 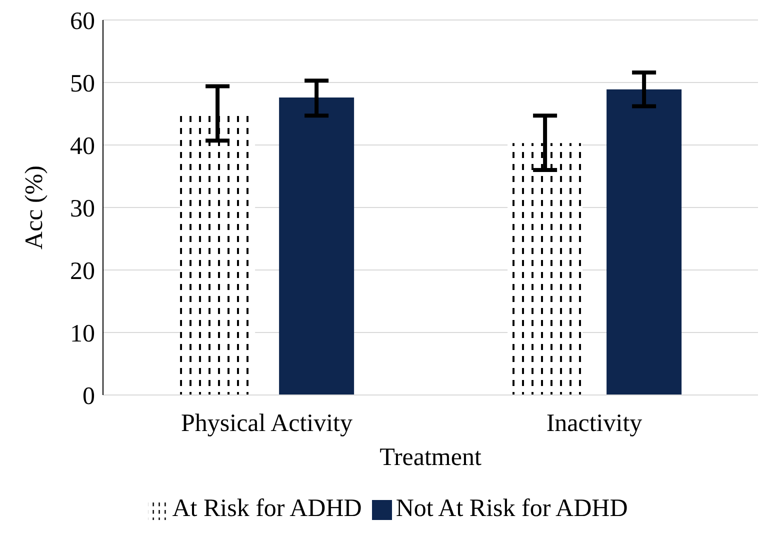 What do you see at coordinates (82, 208) in the screenshot?
I see `y-tick-label: 30` at bounding box center [82, 208].